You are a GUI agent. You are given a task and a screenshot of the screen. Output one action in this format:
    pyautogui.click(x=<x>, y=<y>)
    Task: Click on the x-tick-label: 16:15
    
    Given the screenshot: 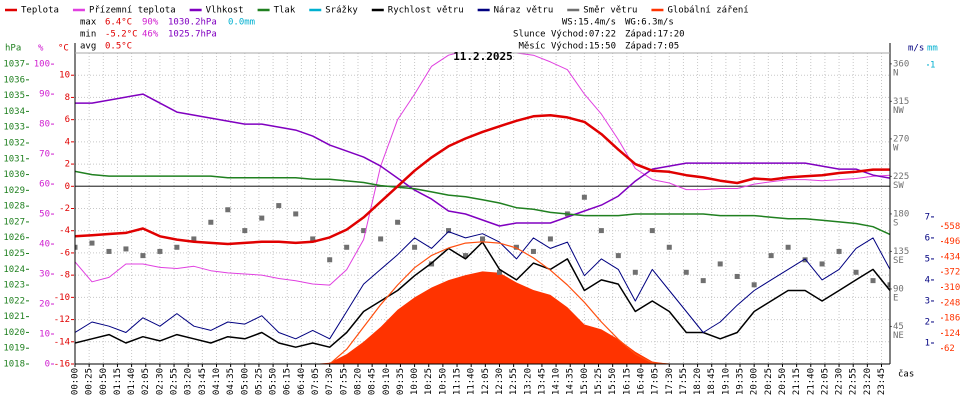 What is the action you would take?
    pyautogui.click(x=627, y=381)
    